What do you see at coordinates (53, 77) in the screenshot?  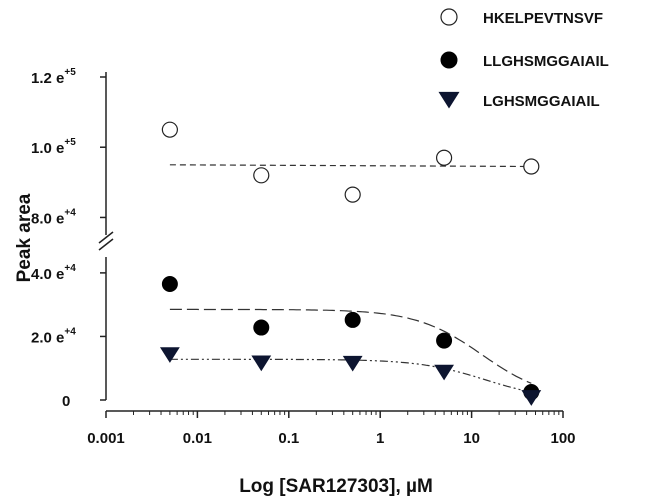 I see `y-tick-label: 1.2 e+5` at bounding box center [53, 77].